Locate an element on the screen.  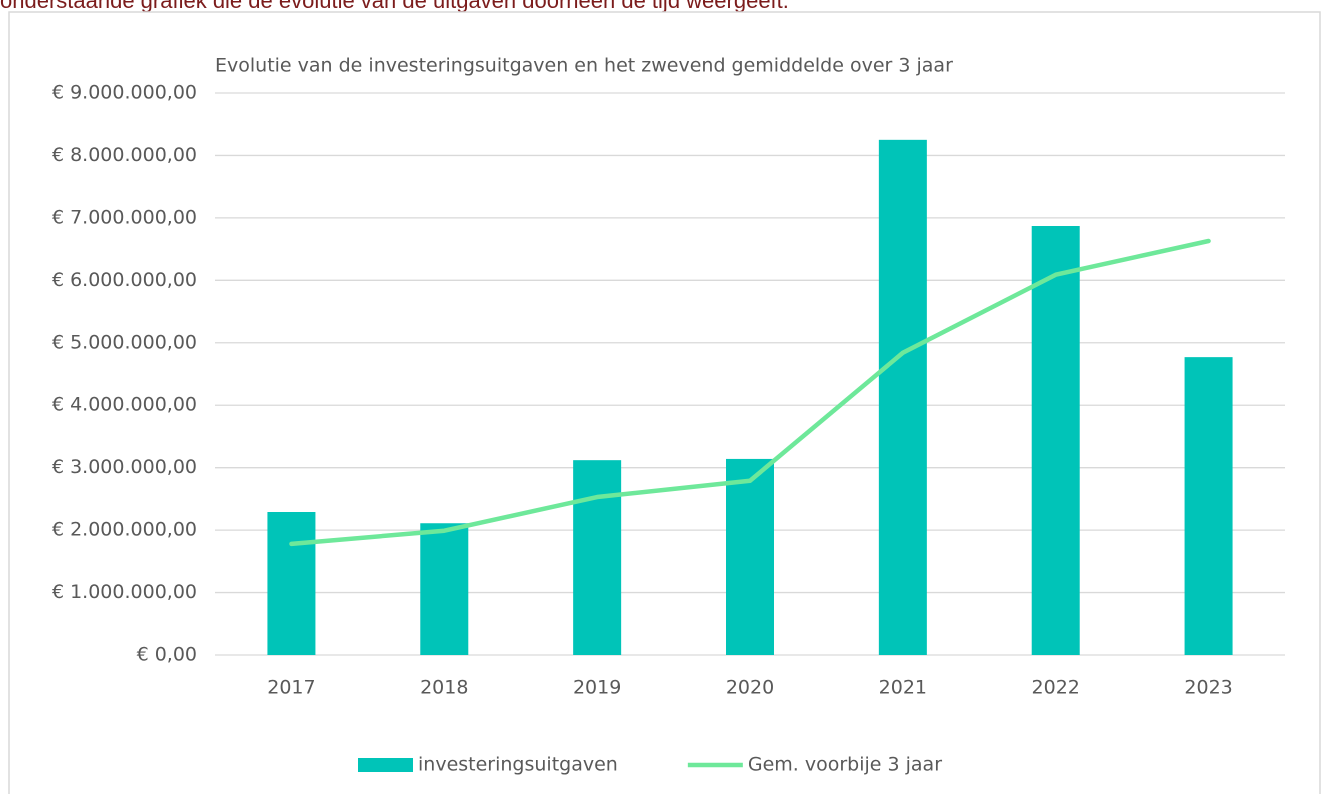
x-tick-label: 2021 is located at coordinates (903, 688).